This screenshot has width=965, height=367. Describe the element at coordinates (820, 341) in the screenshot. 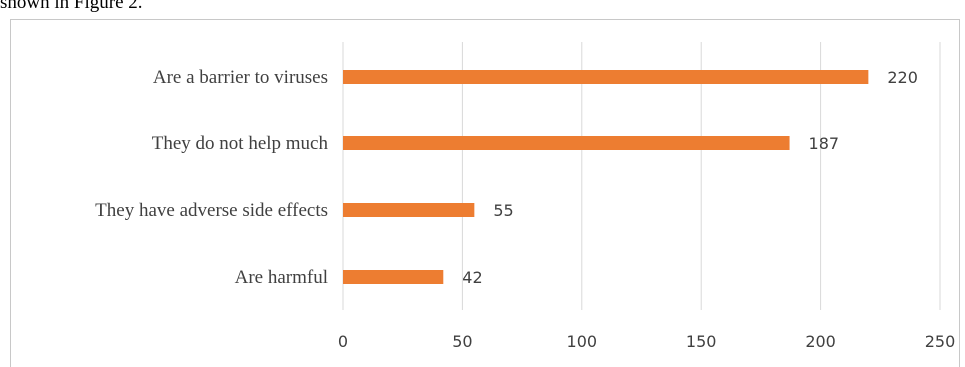

I see `x-tick-label: 200` at that location.